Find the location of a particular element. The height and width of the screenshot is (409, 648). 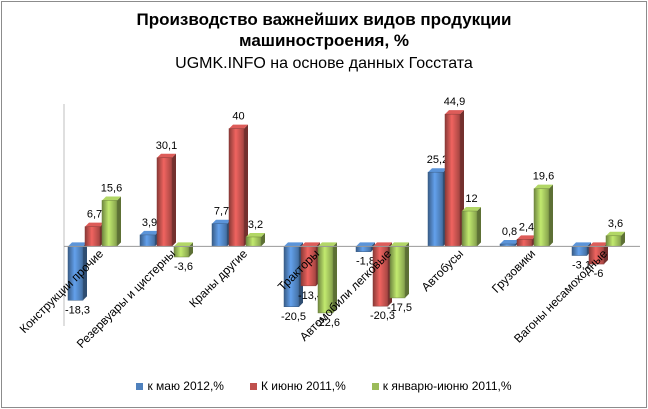

legend-label-series-2: К июню 2011,% is located at coordinates (303, 386).